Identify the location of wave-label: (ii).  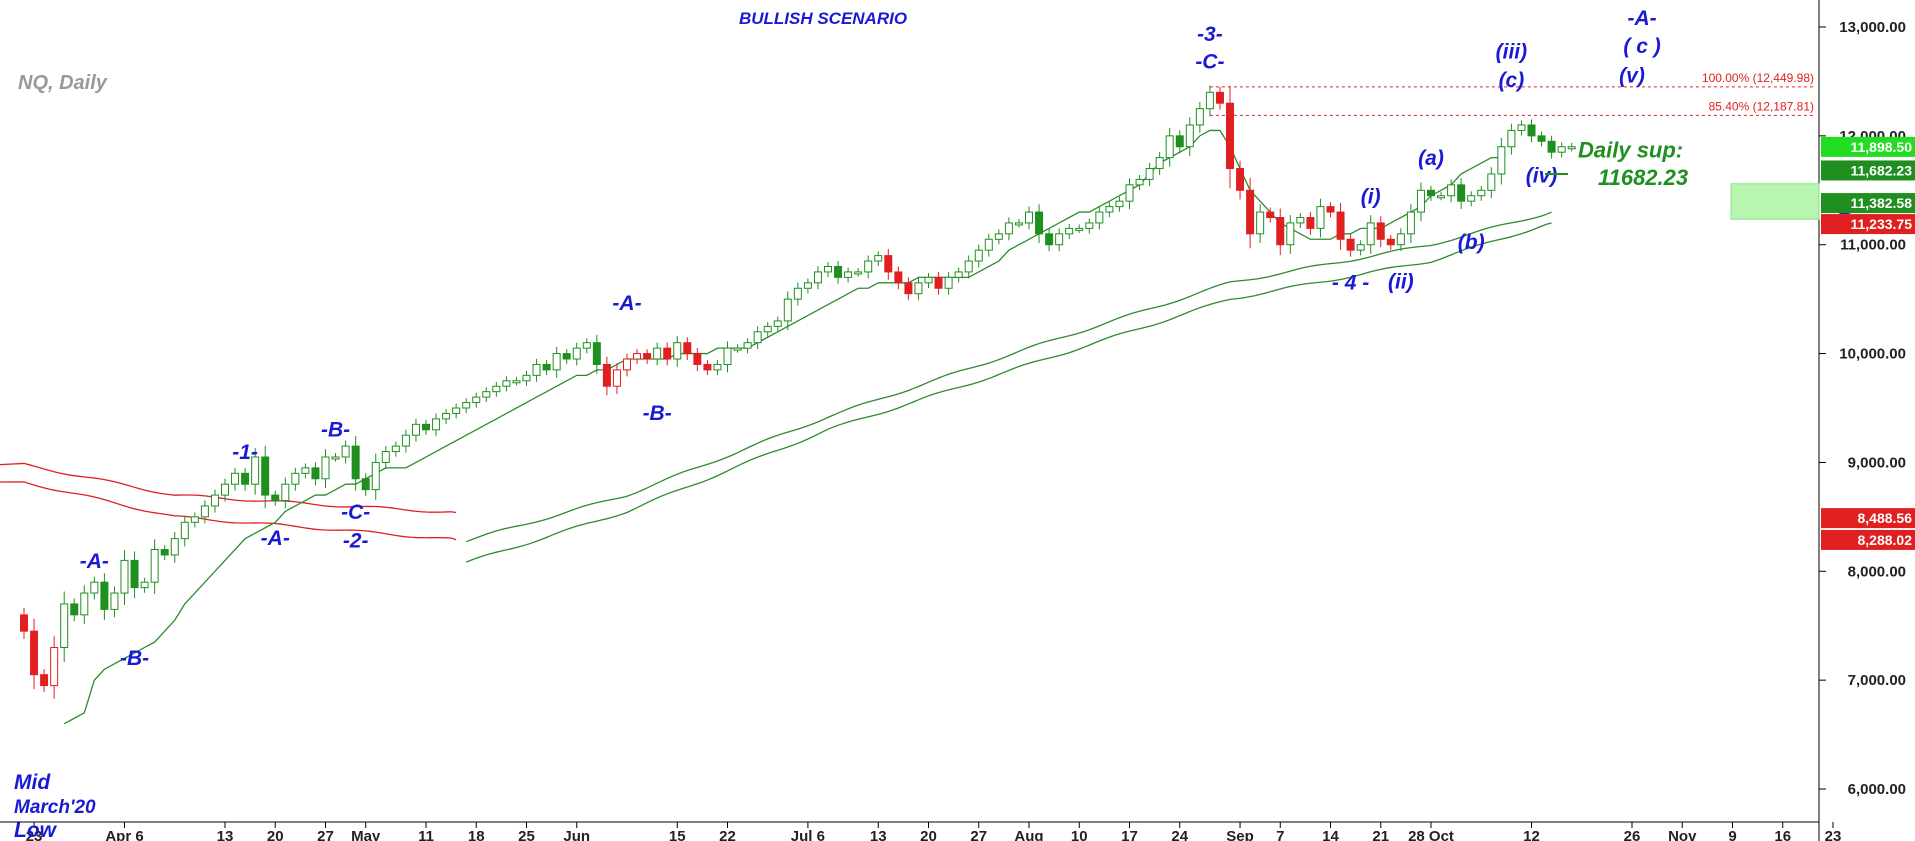
(1401, 281).